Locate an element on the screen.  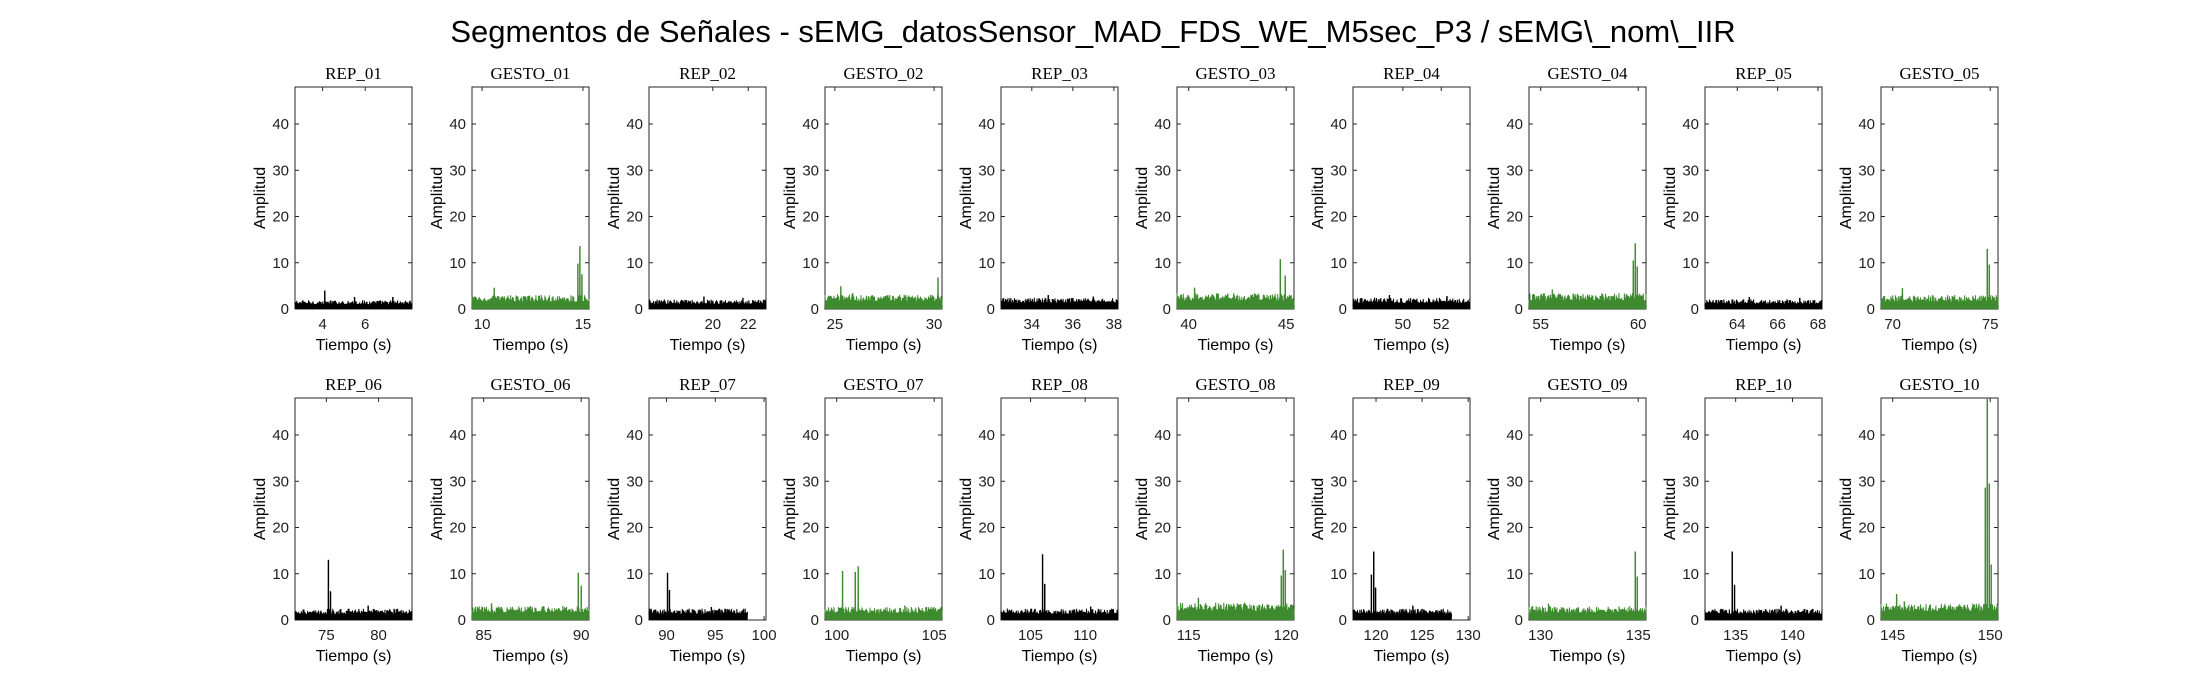
x-tick-label: 40 is located at coordinates (1188, 324).